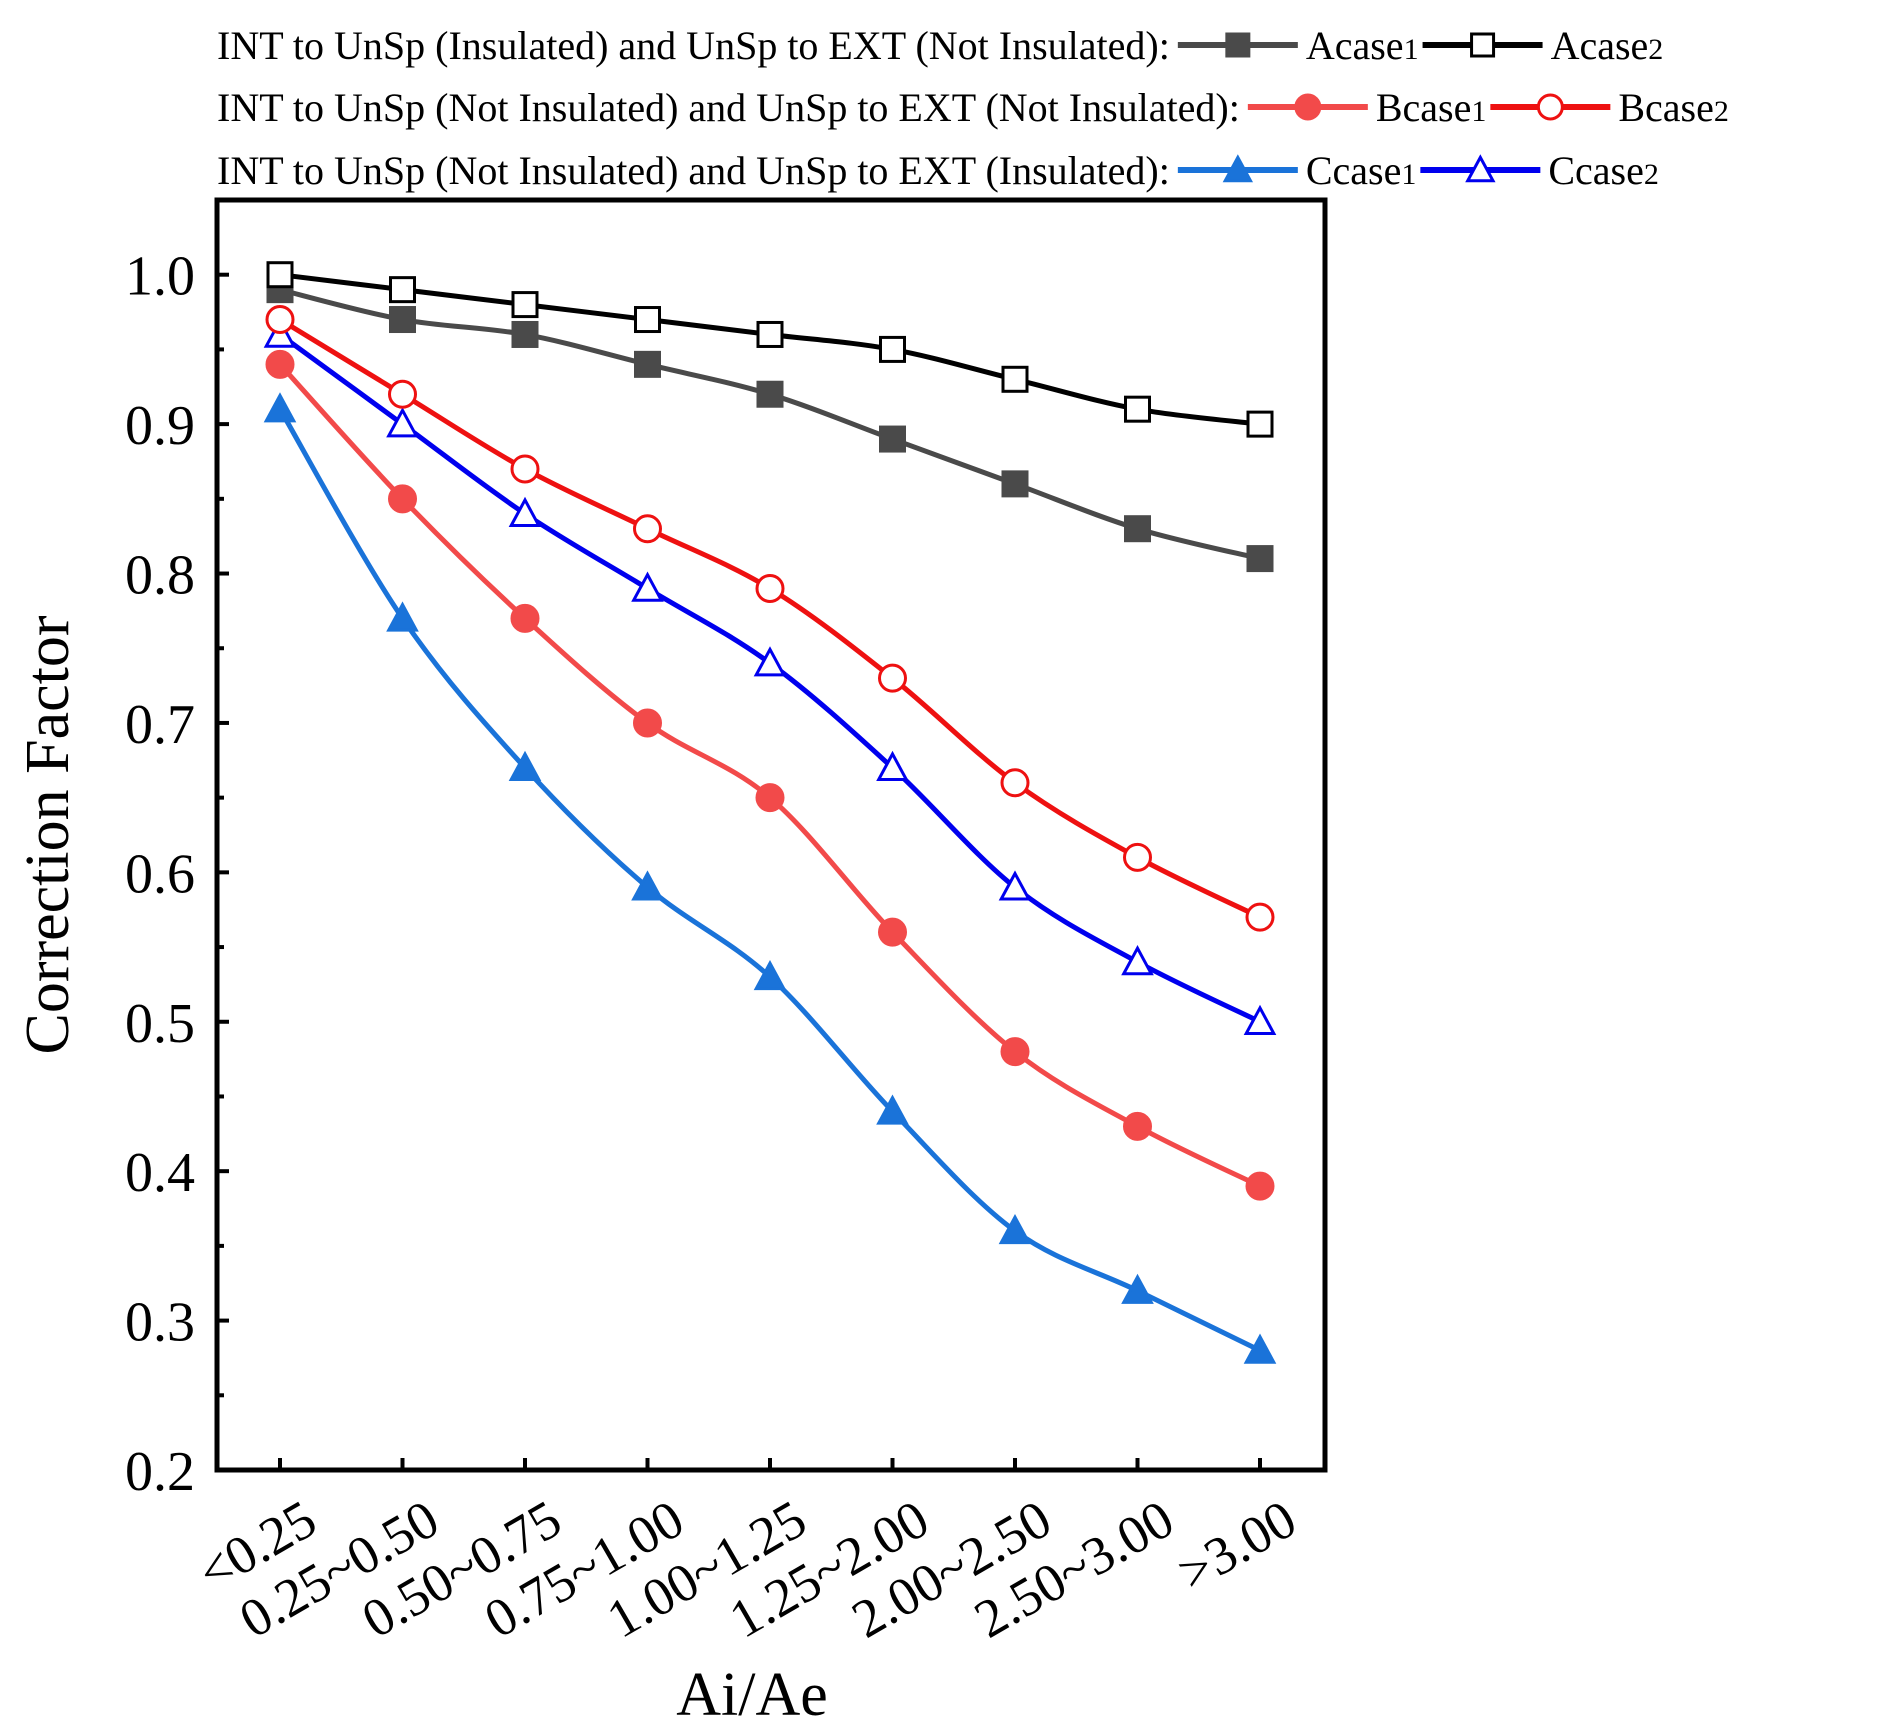 The width and height of the screenshot is (1892, 1731). Describe the element at coordinates (48, 834) in the screenshot. I see `y-axis-label: Correction Factor` at that location.